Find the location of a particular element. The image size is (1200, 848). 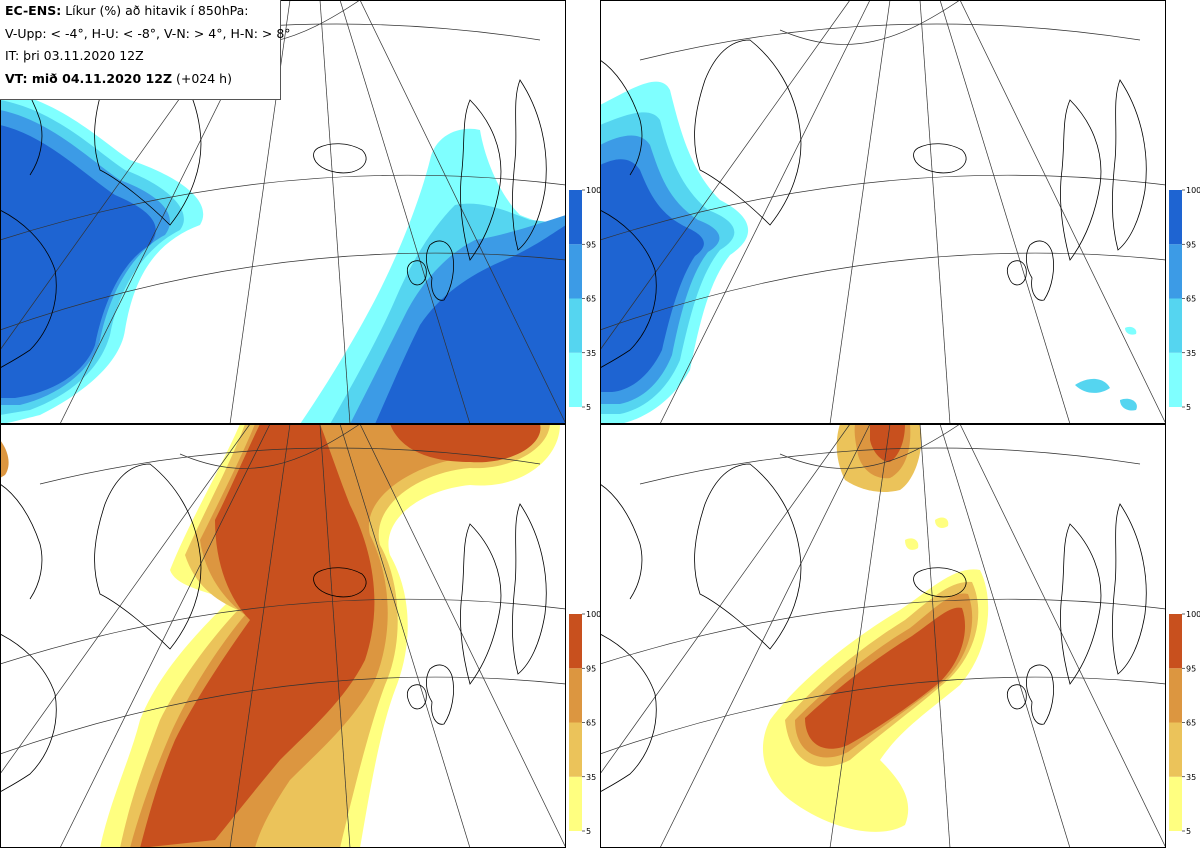

lead-time-text: (+024 h) is located at coordinates (204, 78).